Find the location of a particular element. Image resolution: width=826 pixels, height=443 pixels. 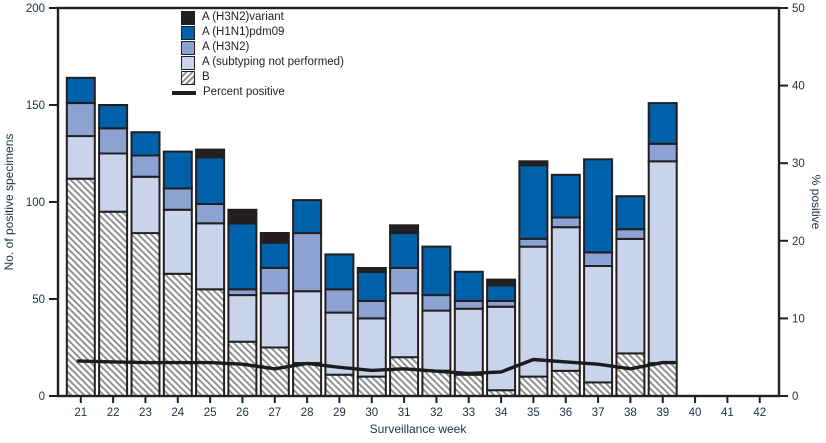

bar-week-28-segment-B is located at coordinates (307, 379).